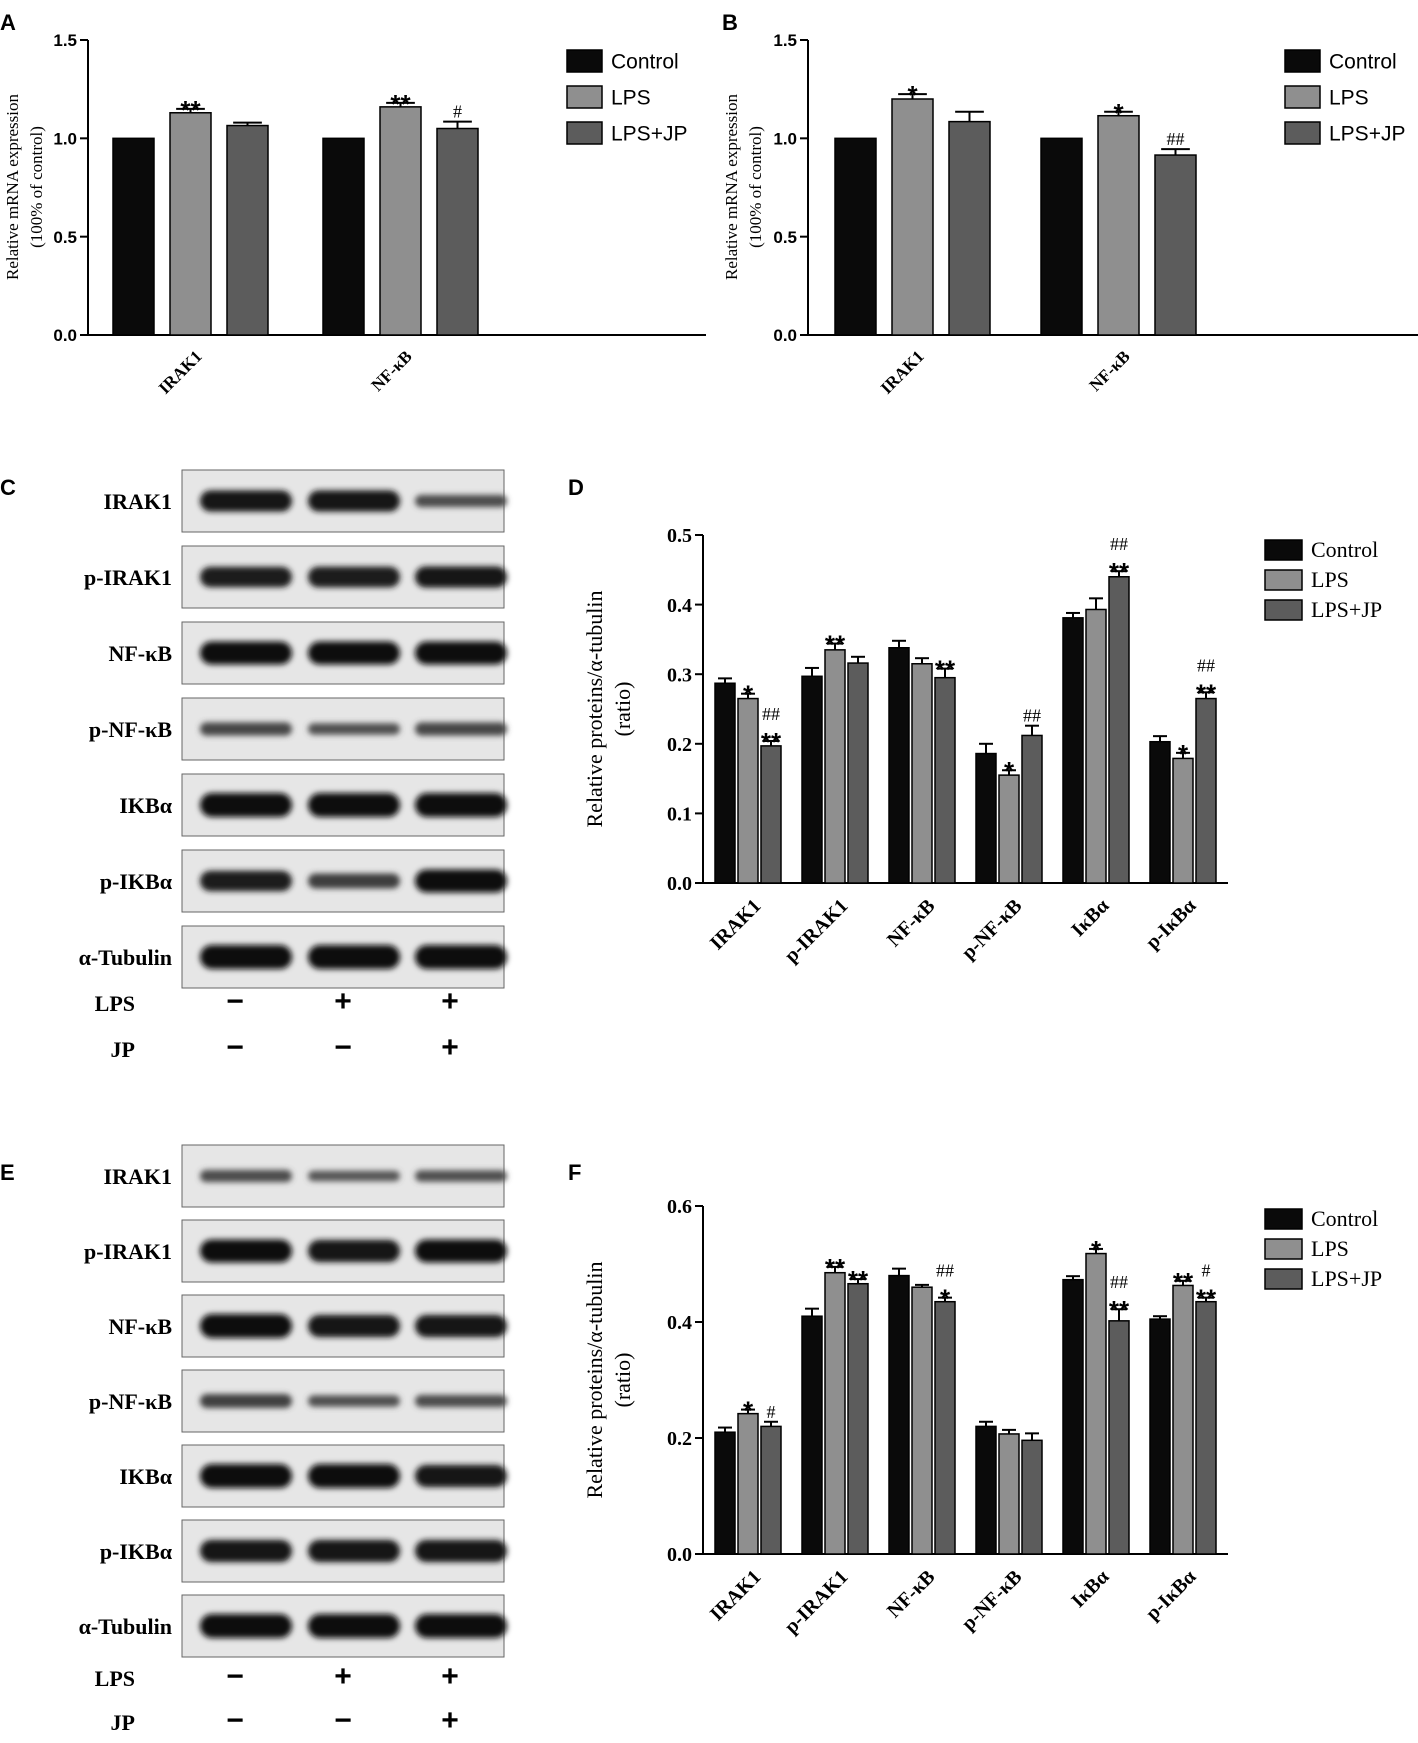 The height and width of the screenshot is (1743, 1418). Describe the element at coordinates (115, 1003) in the screenshot. I see `condition-label: LPS` at that location.